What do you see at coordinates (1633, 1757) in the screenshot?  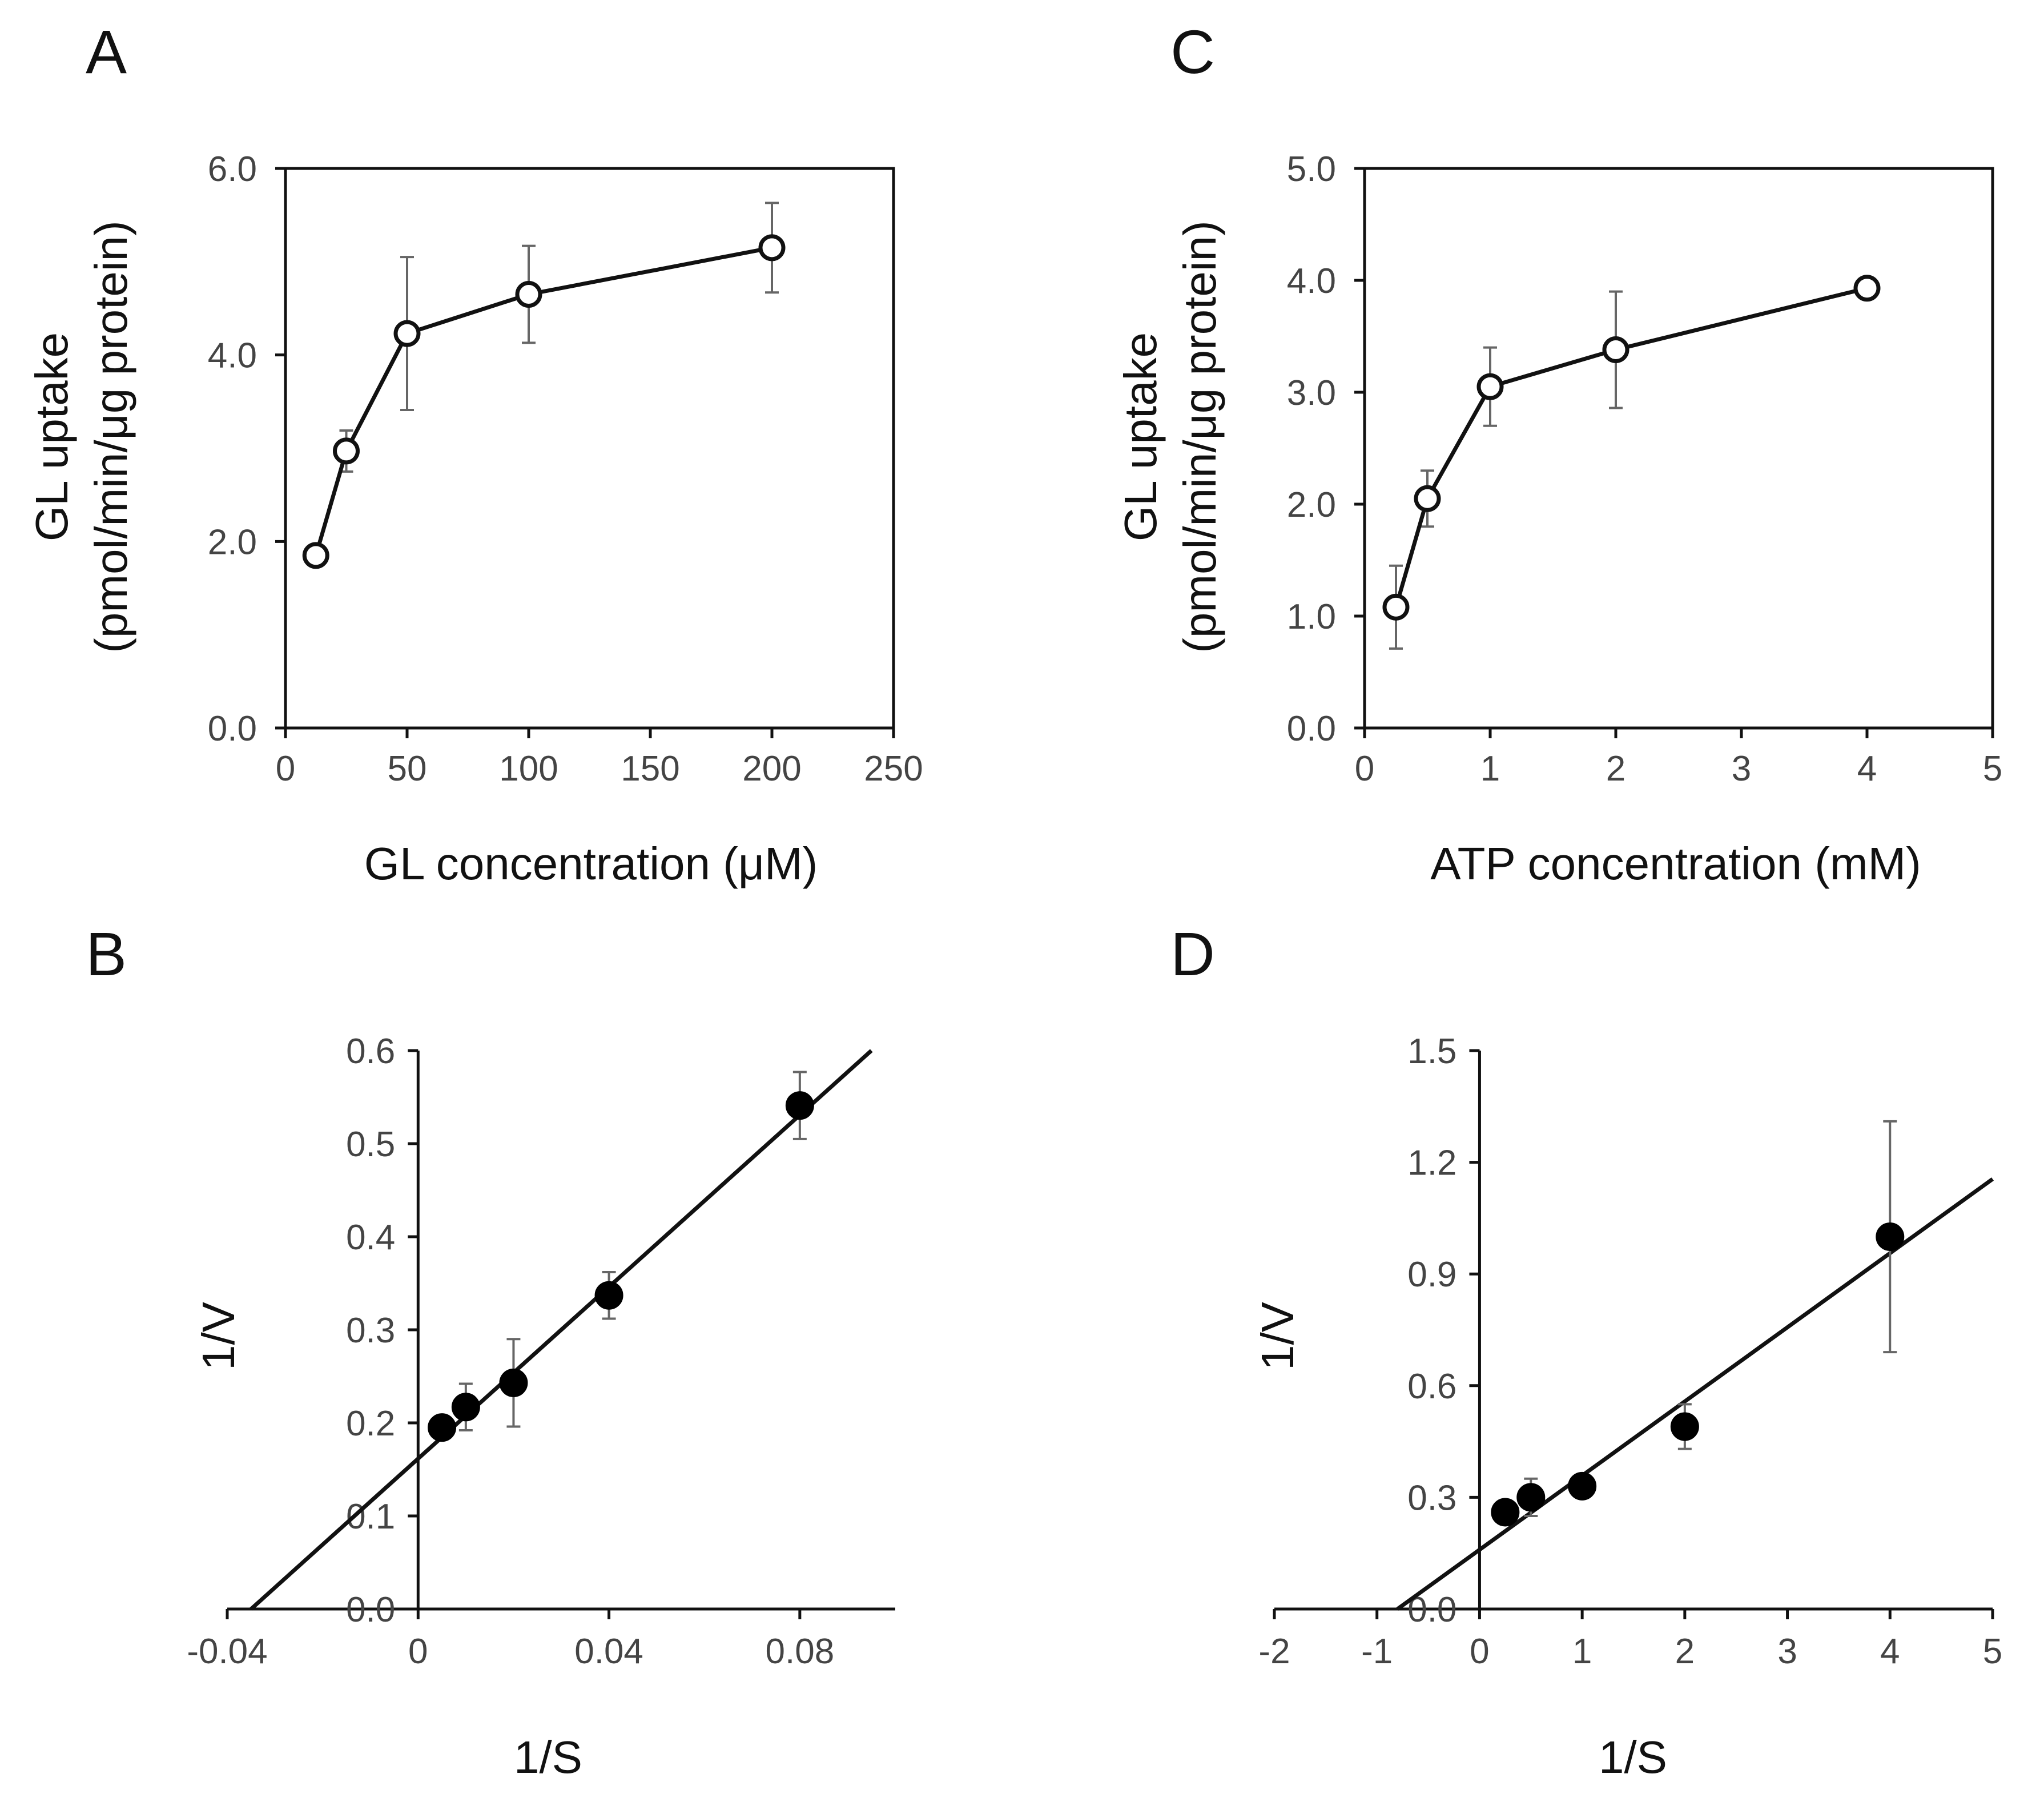 I see `panel-d-x-axis-title: 1/S` at bounding box center [1633, 1757].